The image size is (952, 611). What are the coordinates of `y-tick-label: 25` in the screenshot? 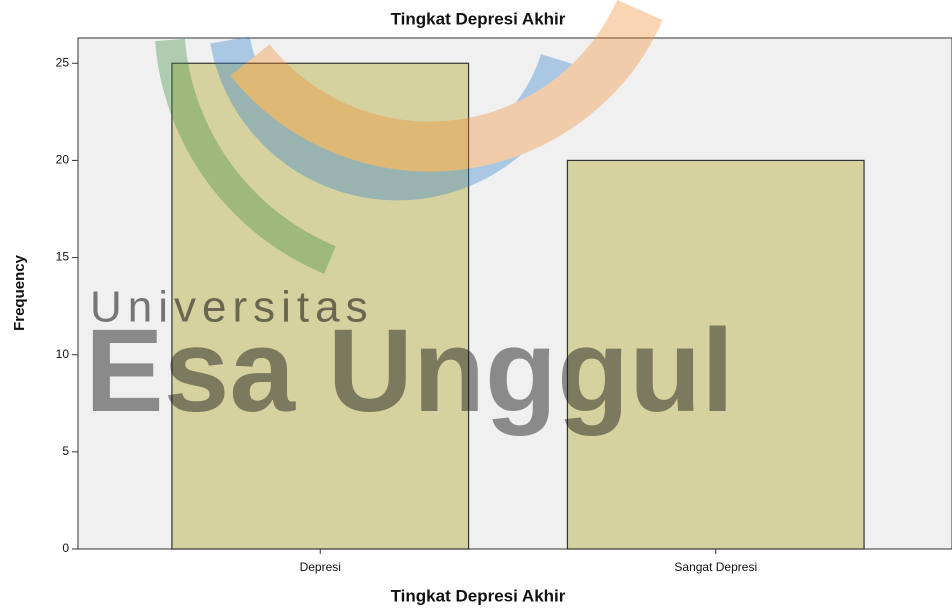 It's located at (63, 62).